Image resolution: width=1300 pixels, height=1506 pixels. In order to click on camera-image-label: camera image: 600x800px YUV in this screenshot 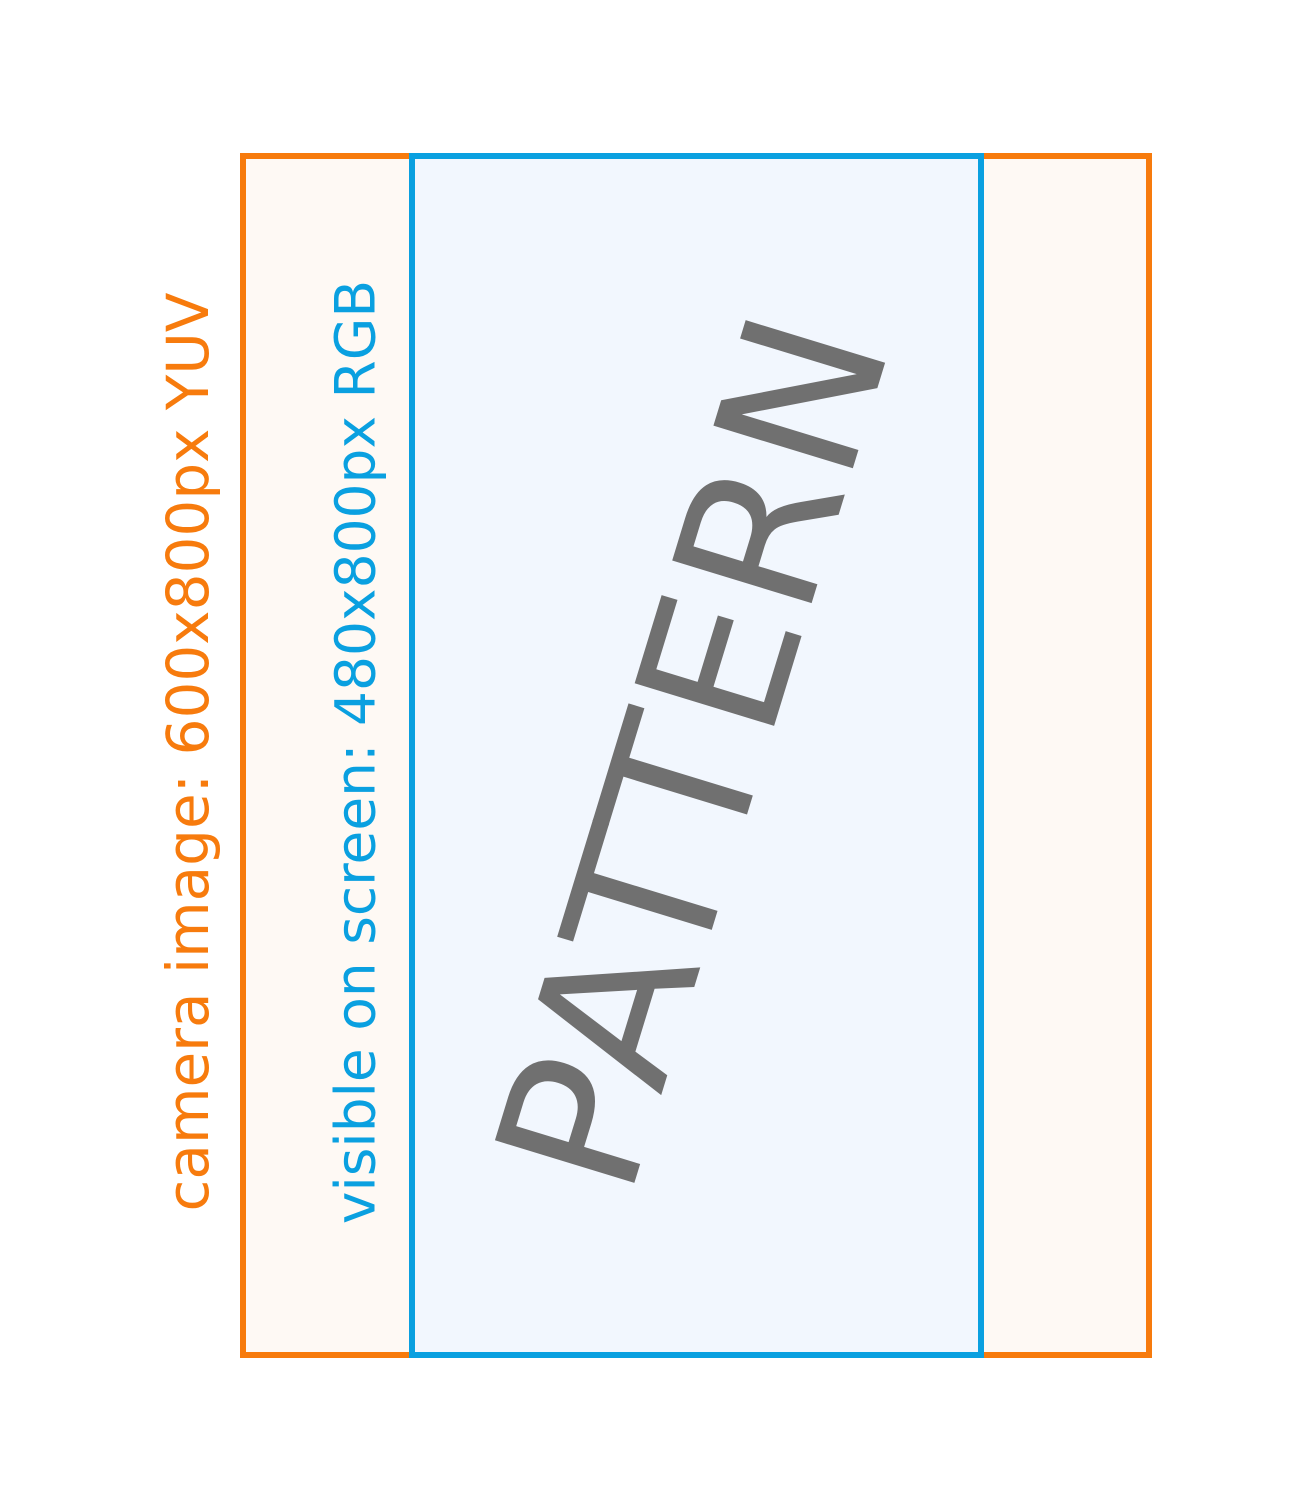, I will do `click(188, 752)`.